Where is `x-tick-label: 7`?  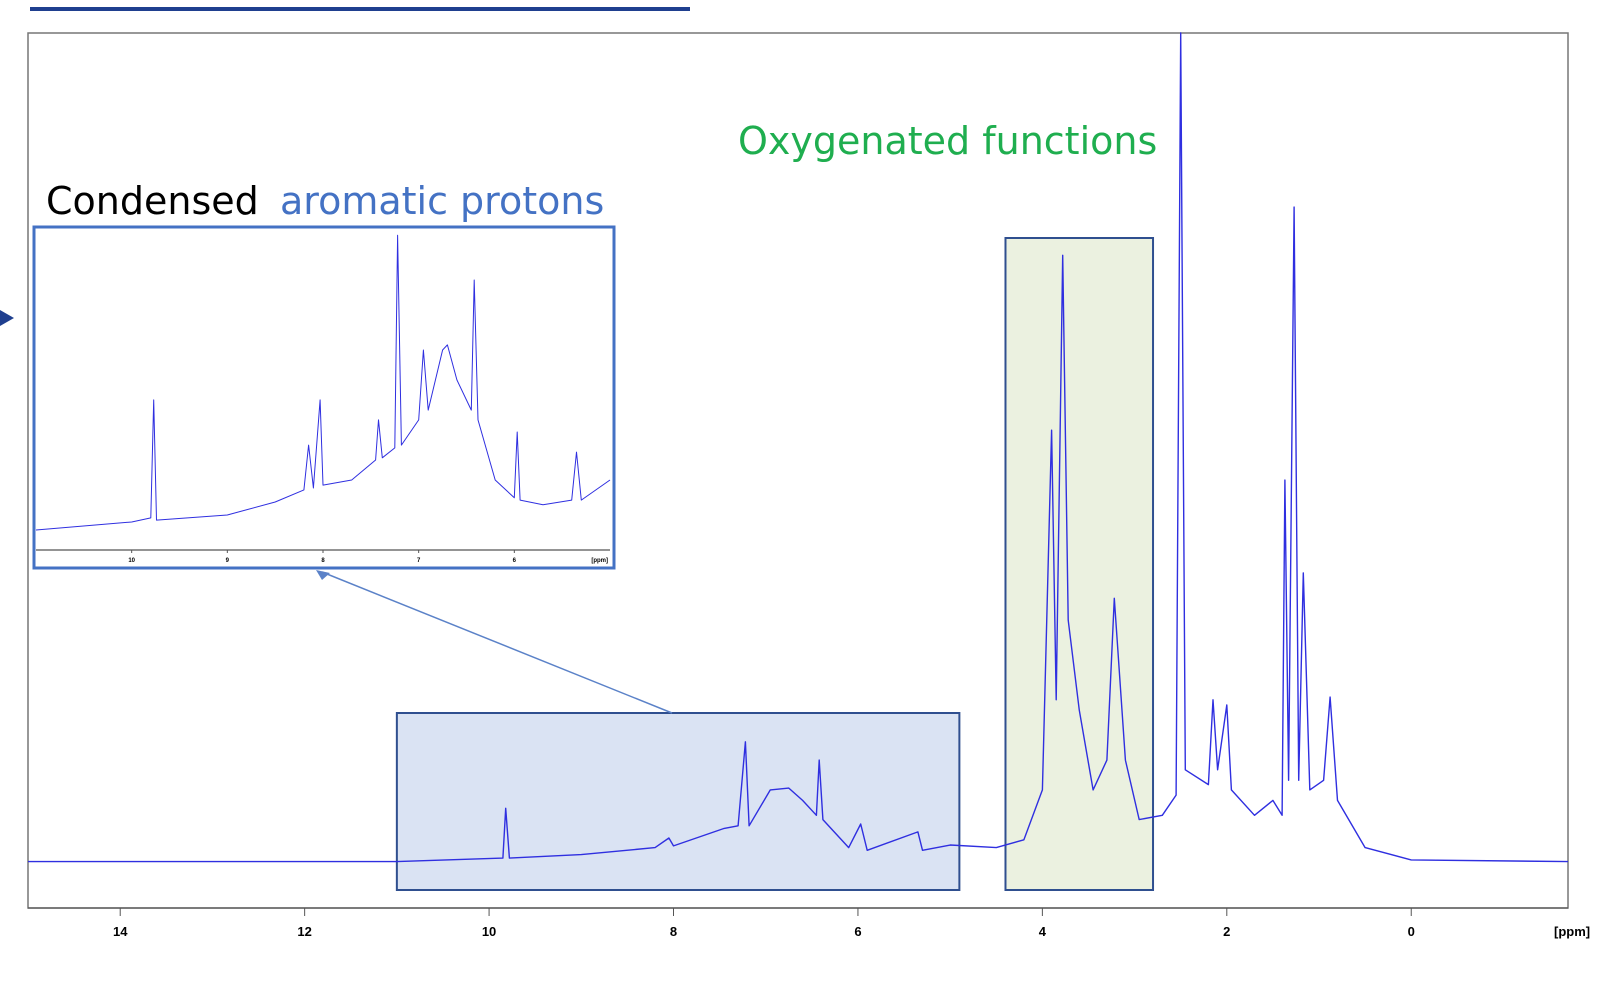 x-tick-label: 7 is located at coordinates (419, 561).